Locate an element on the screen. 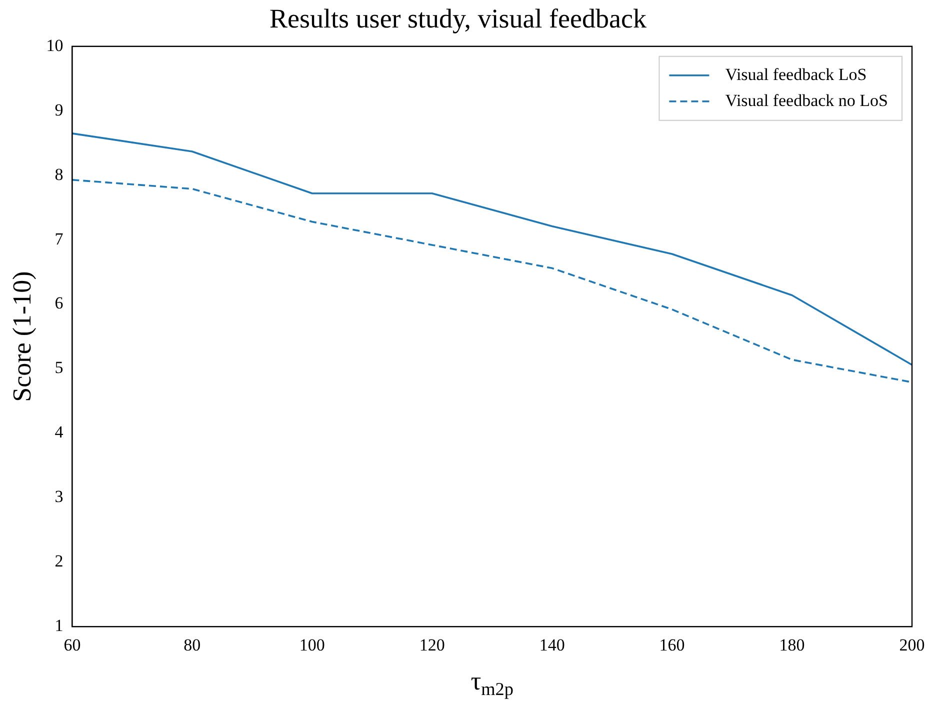  y-tick-label: 3 is located at coordinates (59, 496).